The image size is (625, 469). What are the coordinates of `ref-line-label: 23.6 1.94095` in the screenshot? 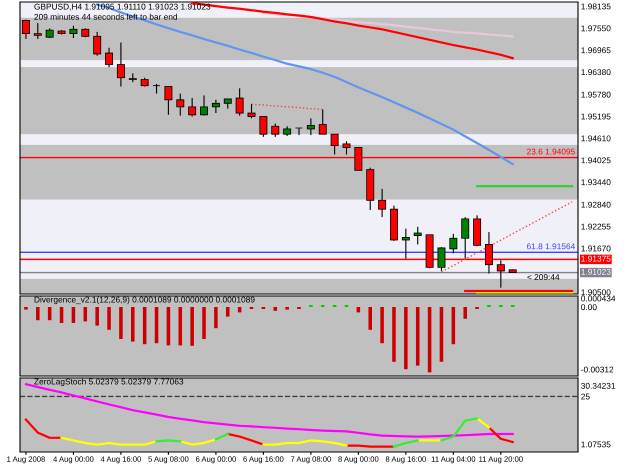 It's located at (550, 151).